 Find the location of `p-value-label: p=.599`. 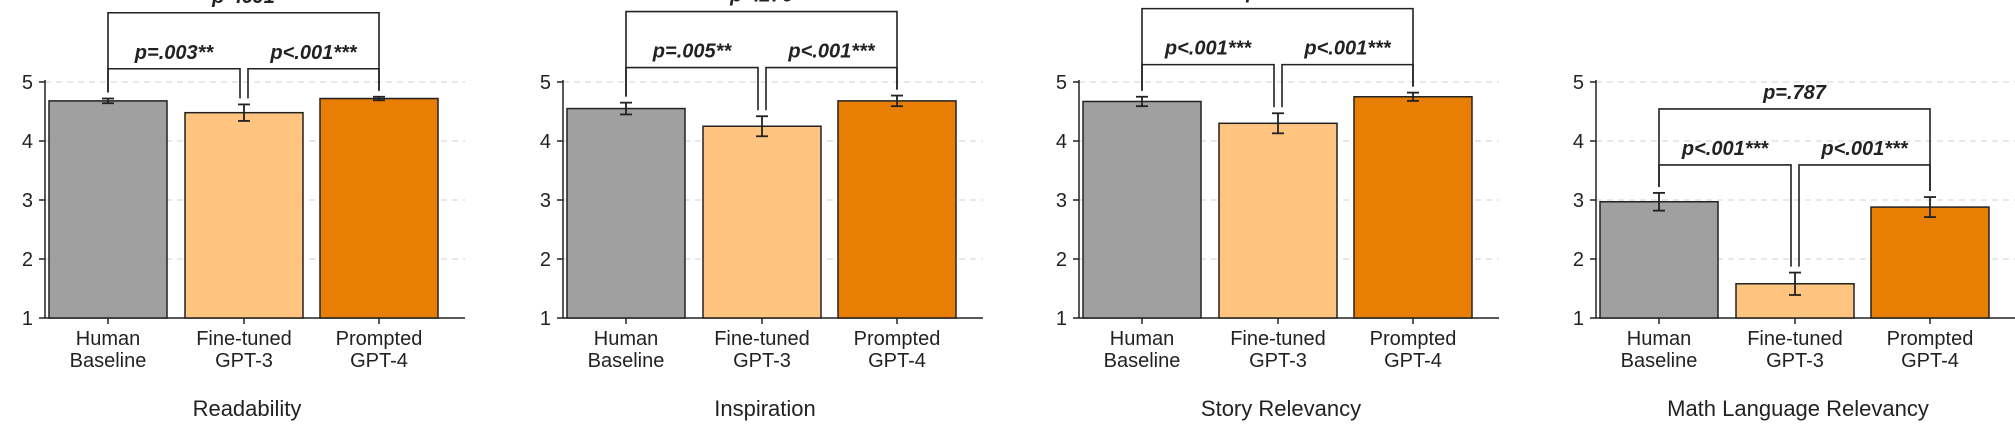

p-value-label: p=.599 is located at coordinates (1277, 2).